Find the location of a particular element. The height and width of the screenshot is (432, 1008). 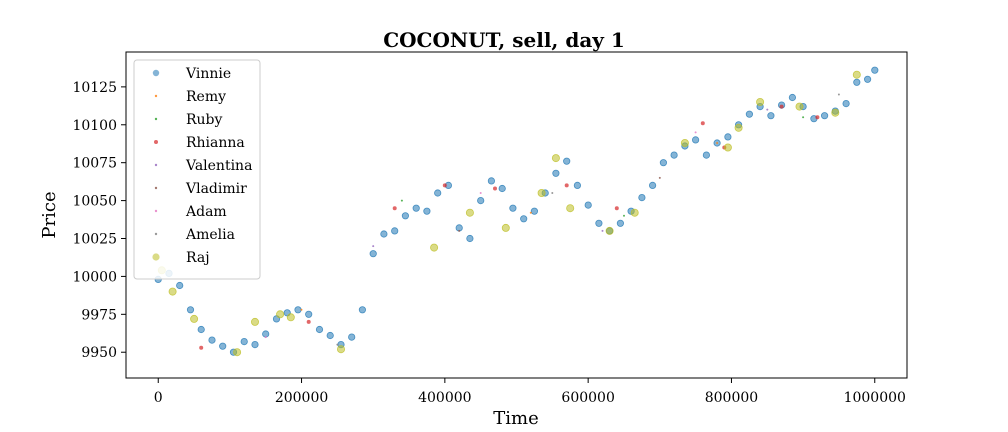

legend-box is located at coordinates (197, 169).